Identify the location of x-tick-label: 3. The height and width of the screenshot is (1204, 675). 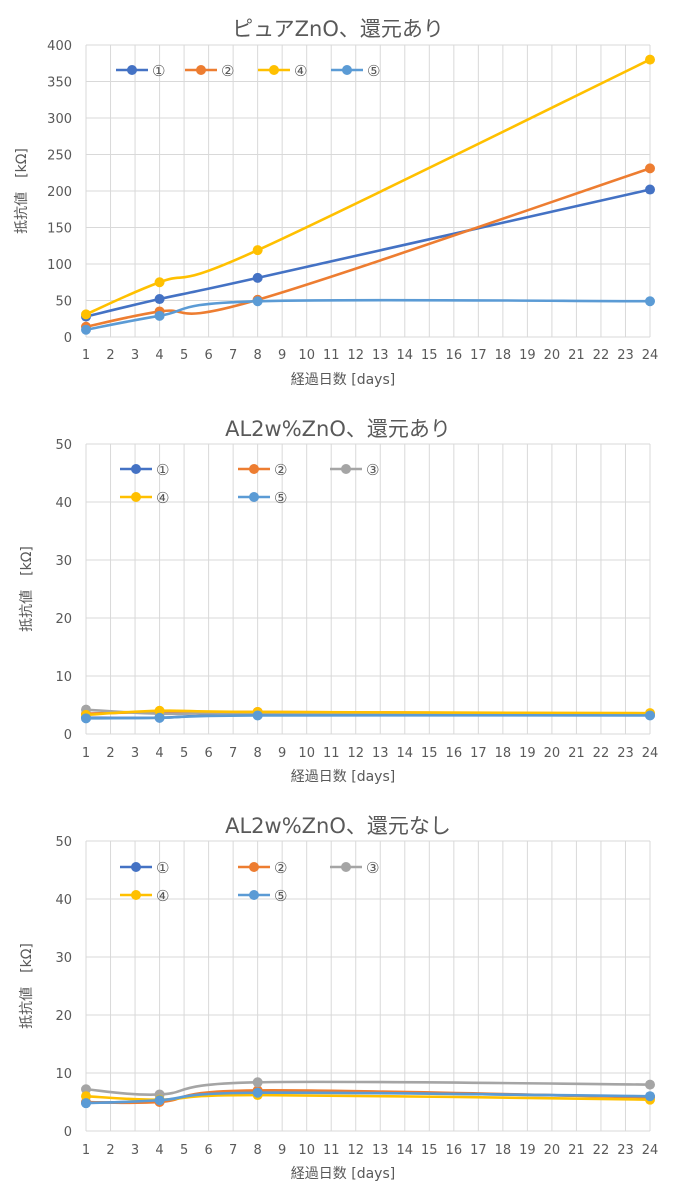
(135, 1150).